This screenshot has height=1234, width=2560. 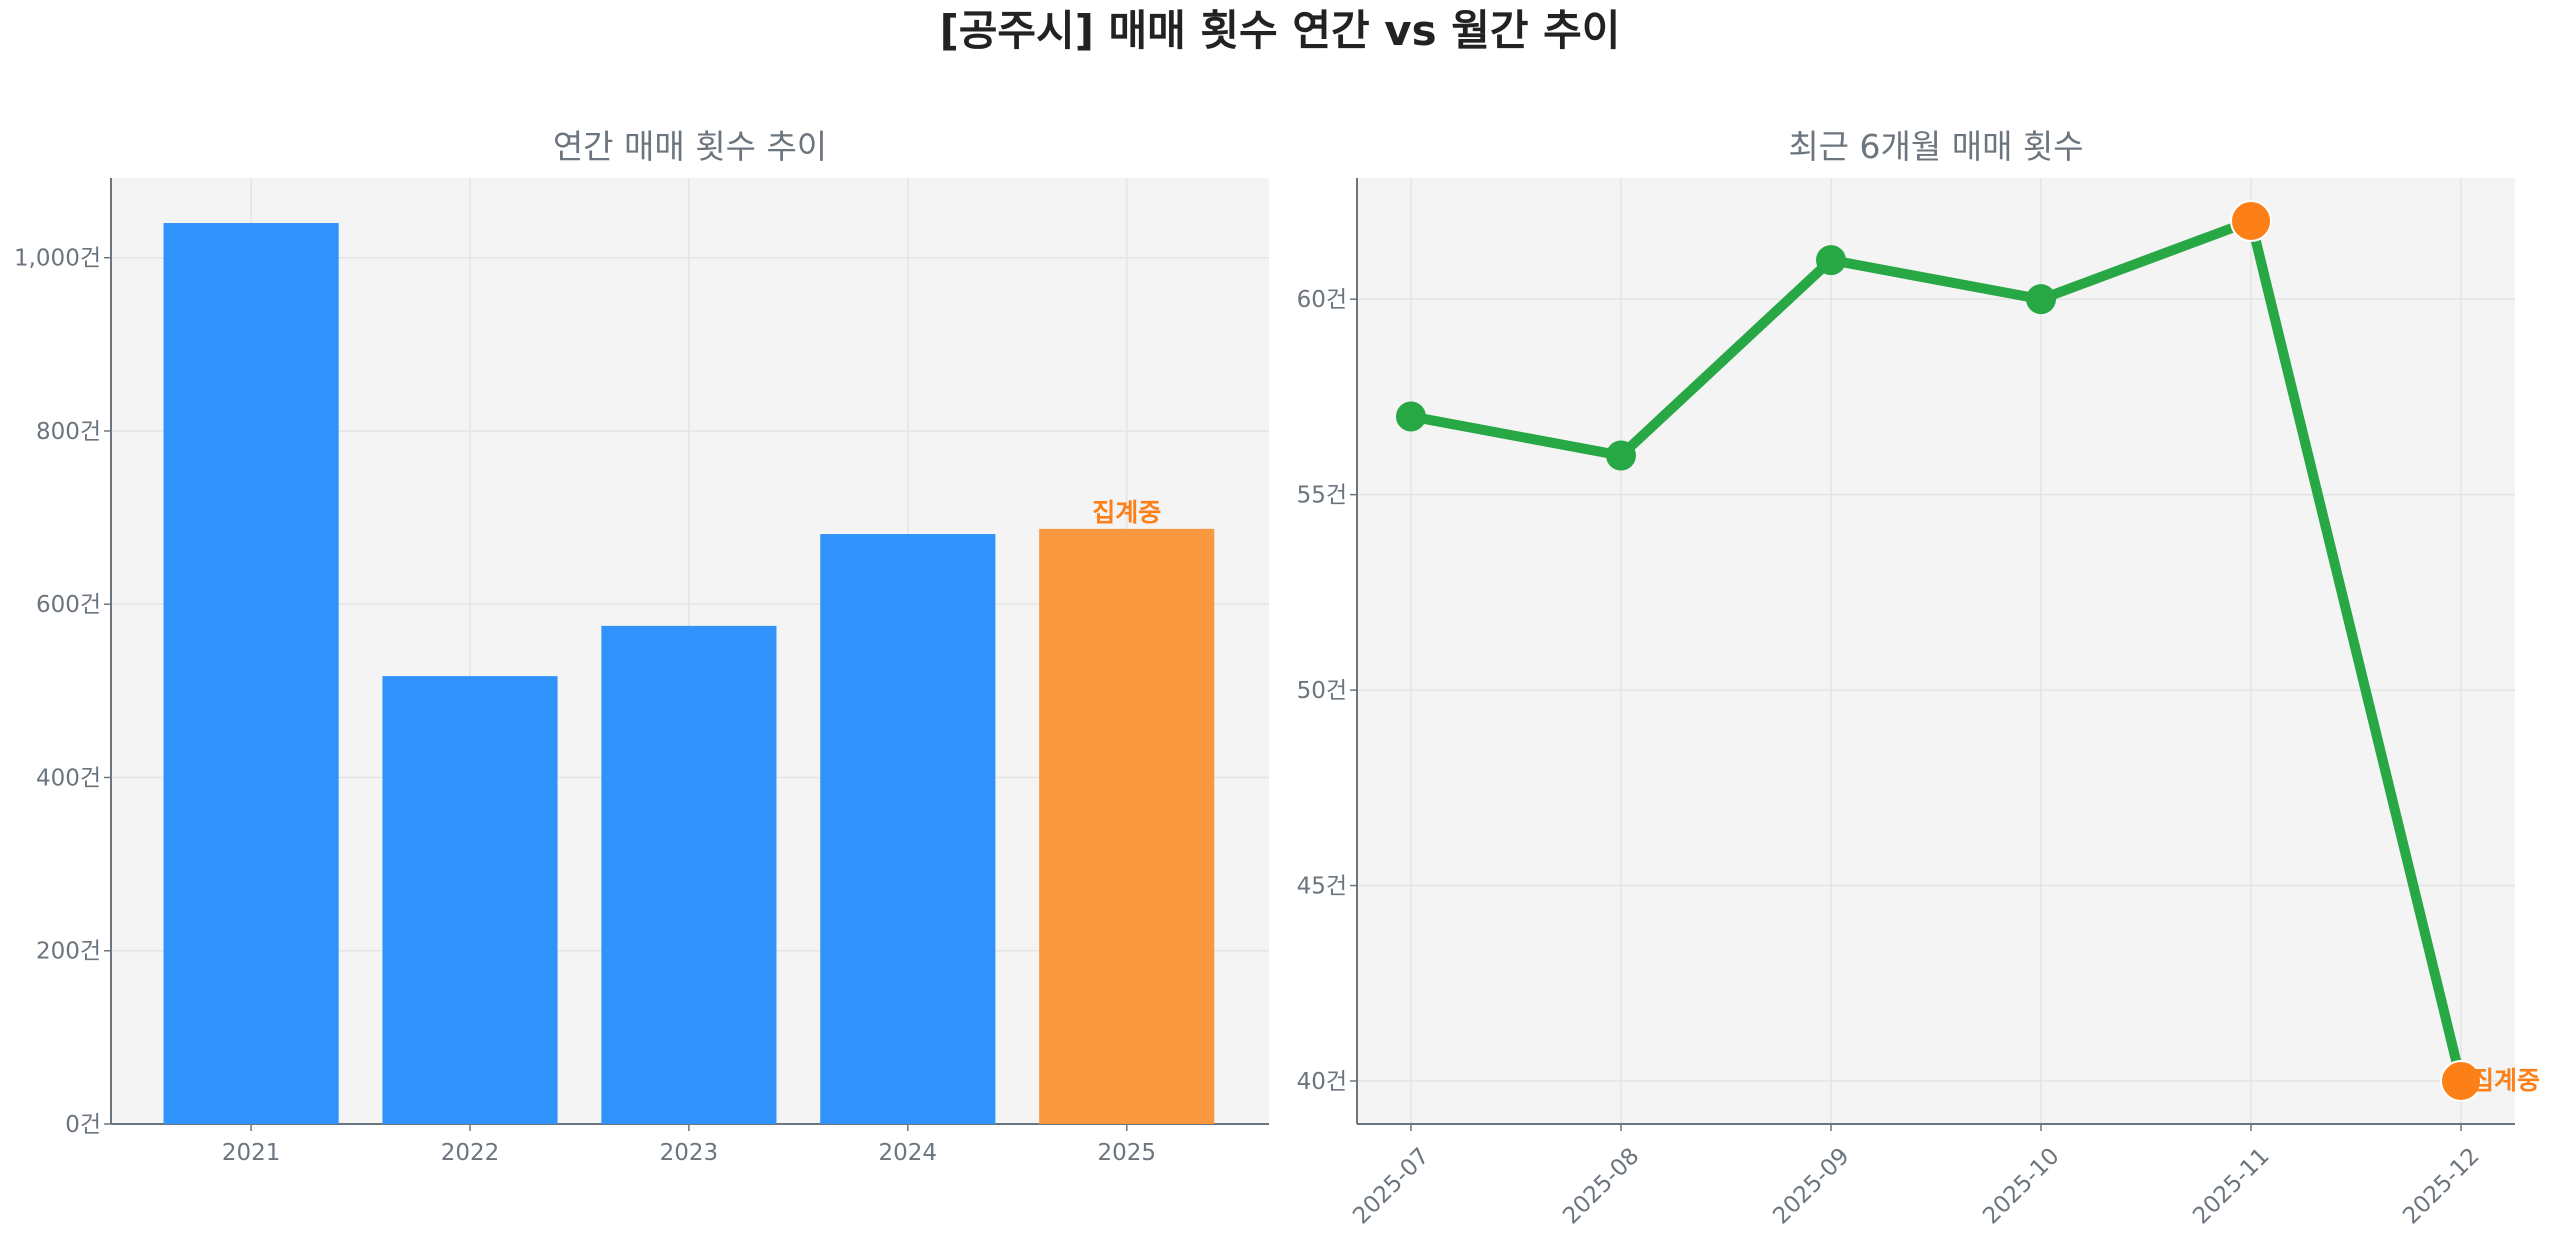 What do you see at coordinates (470, 1153) in the screenshot?
I see `x-tick-label: 2022` at bounding box center [470, 1153].